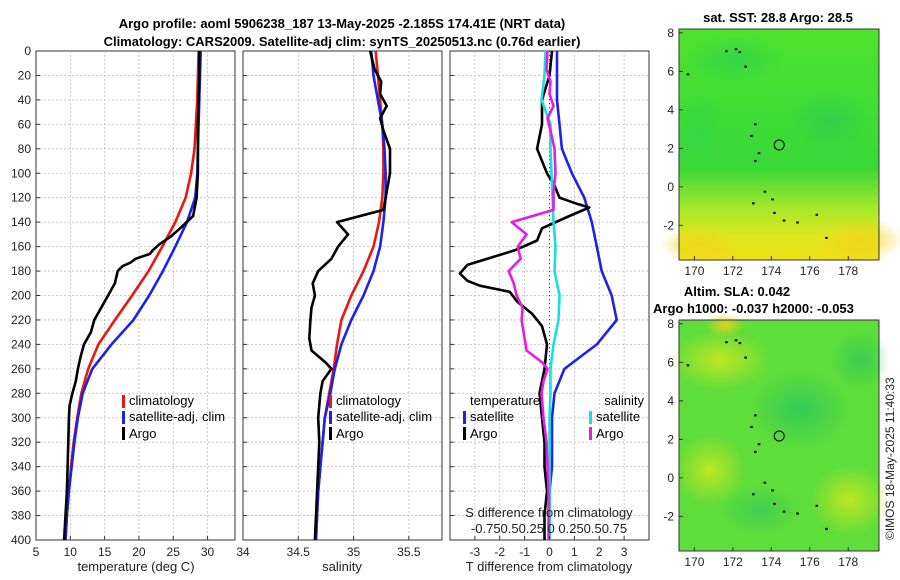 Image resolution: width=900 pixels, height=580 pixels. What do you see at coordinates (590, 433) in the screenshot?
I see `legend-swatch-s-argo` at bounding box center [590, 433].